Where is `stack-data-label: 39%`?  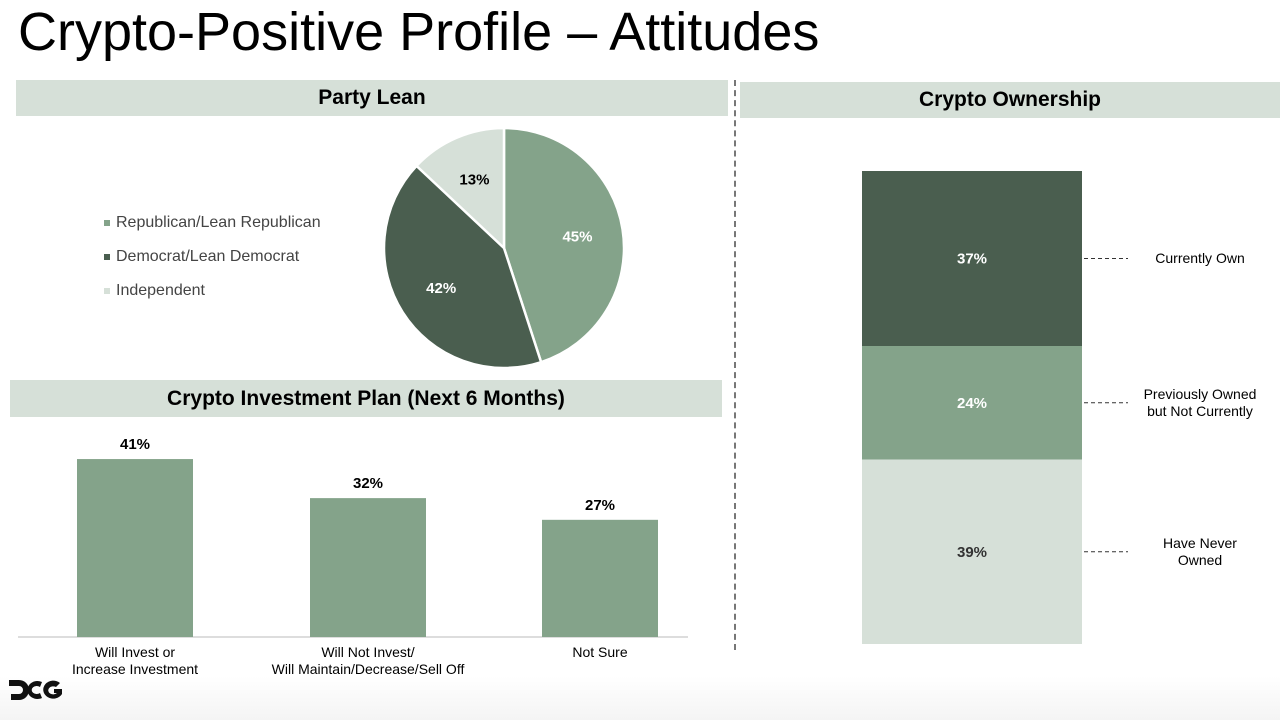
stack-data-label: 39% is located at coordinates (972, 552).